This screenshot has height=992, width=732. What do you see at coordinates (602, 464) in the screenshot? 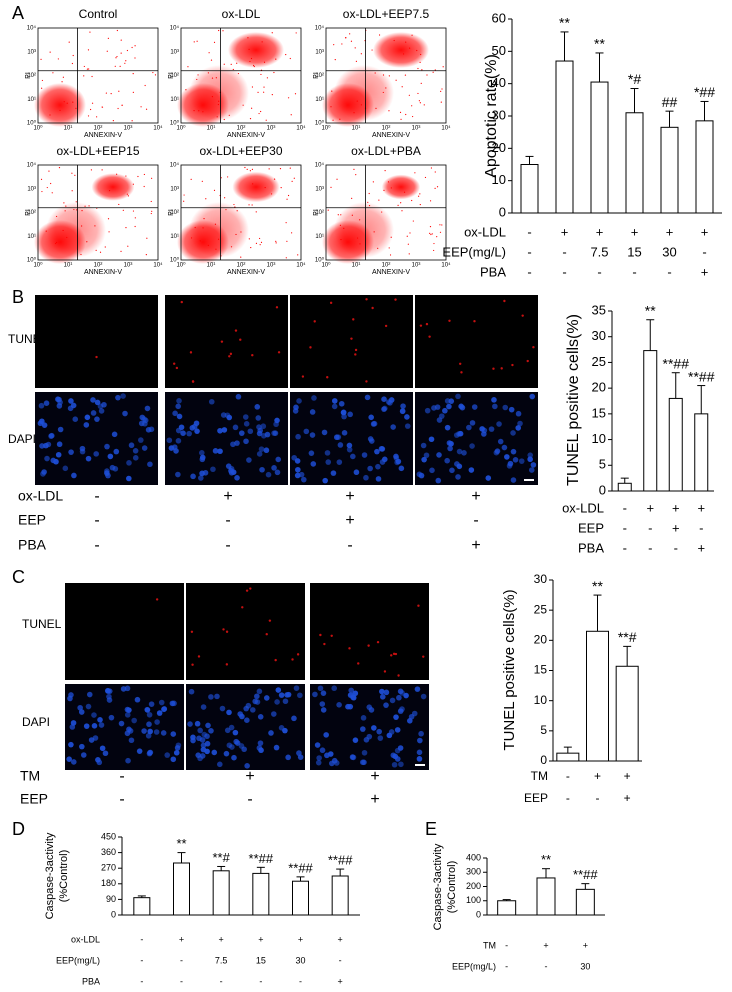
I see `y-tick-label: 5` at bounding box center [602, 464].